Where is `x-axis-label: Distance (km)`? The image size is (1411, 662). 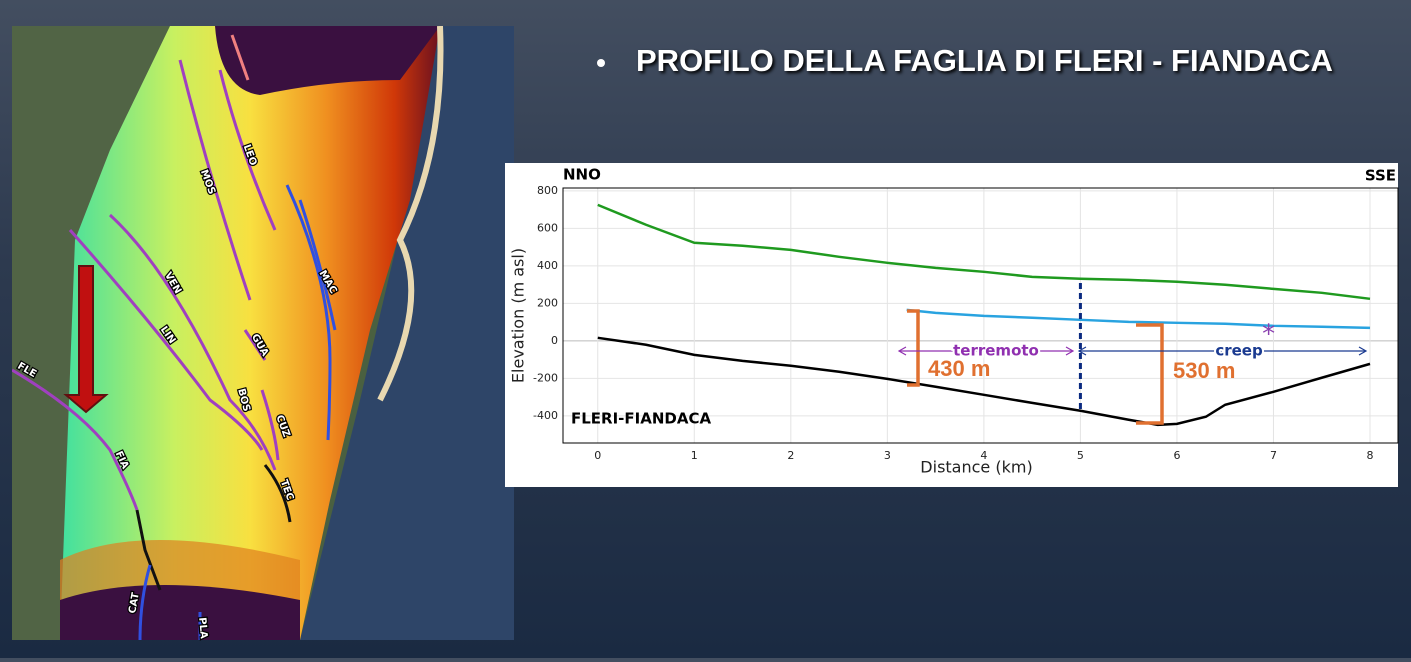
x-axis-label: Distance (km) is located at coordinates (976, 467).